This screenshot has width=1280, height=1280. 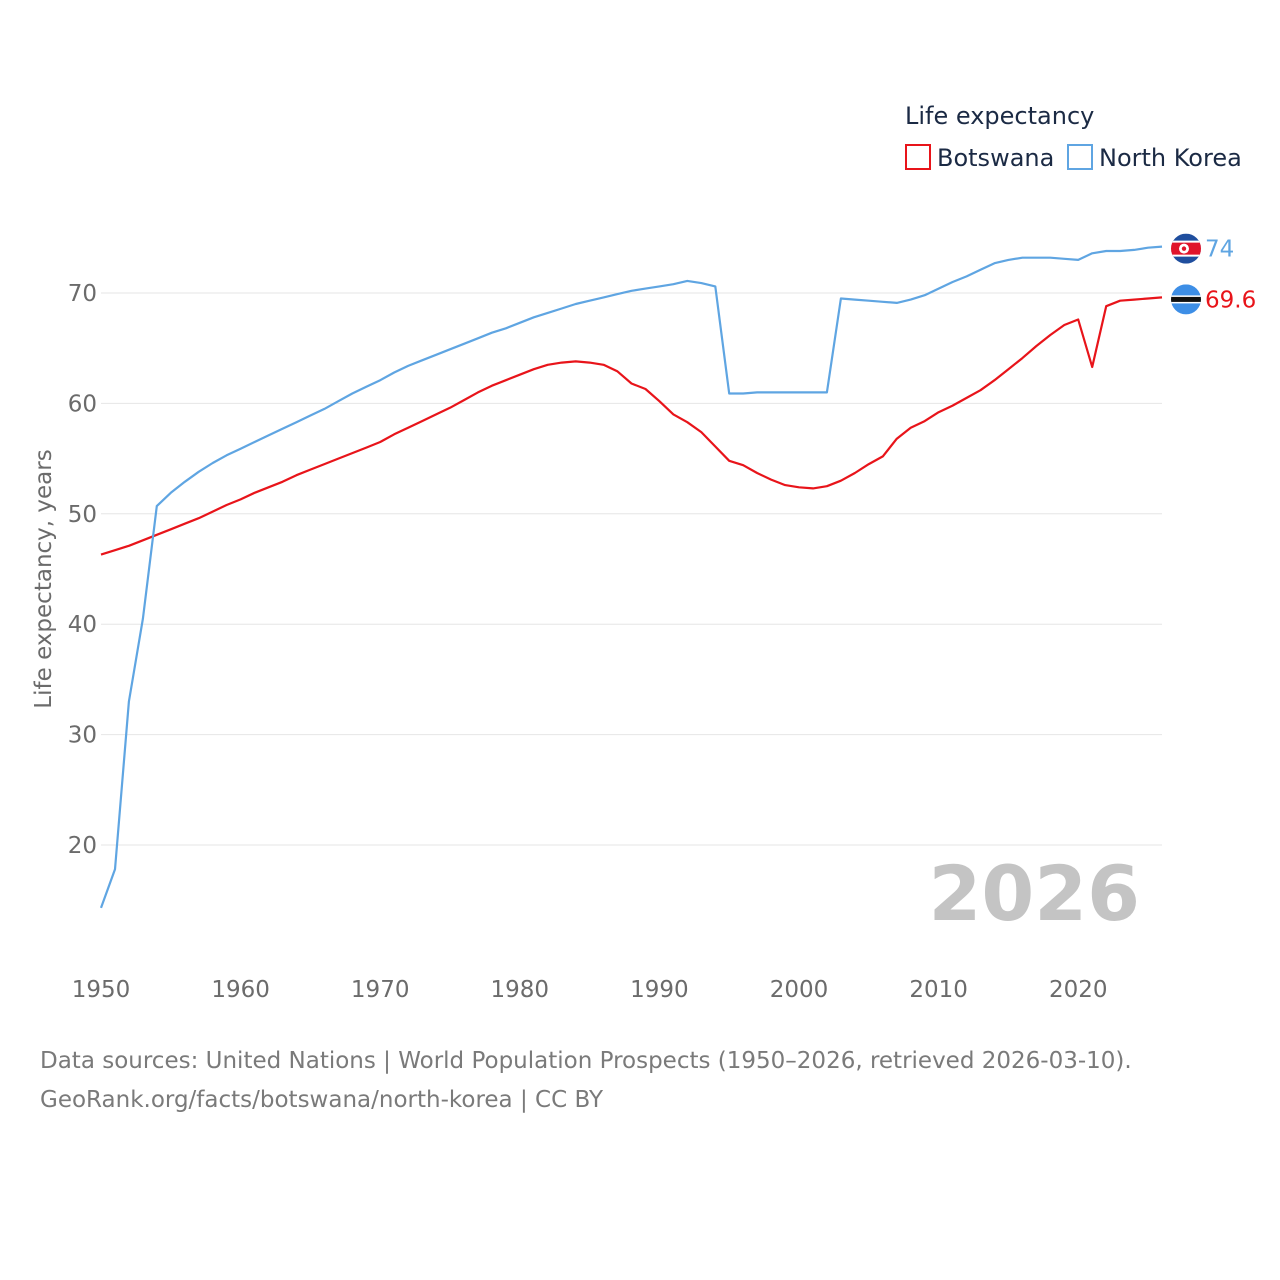 I want to click on y-tick-label-50: 50, so click(x=82, y=515).